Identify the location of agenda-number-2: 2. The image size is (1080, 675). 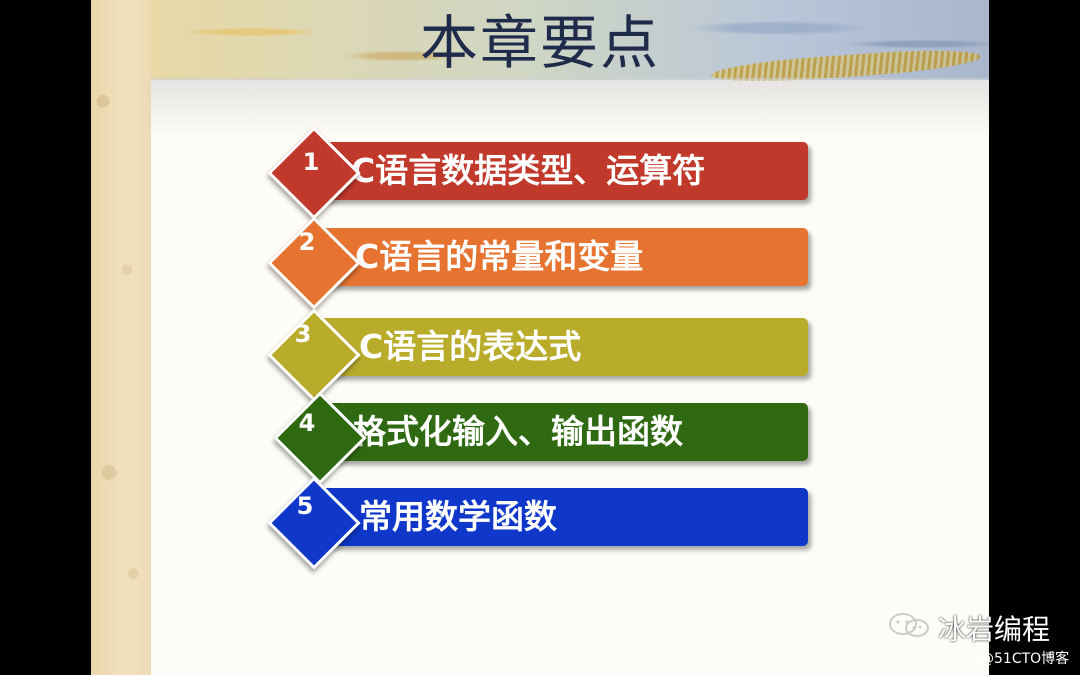
(307, 242).